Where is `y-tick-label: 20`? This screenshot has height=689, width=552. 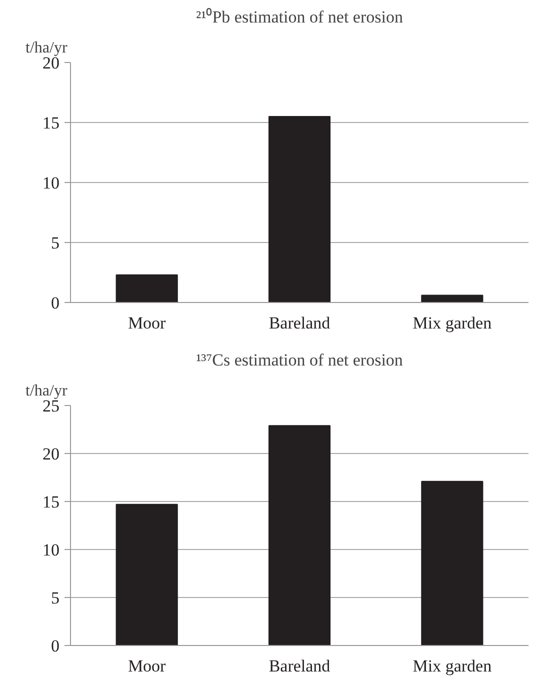 y-tick-label: 20 is located at coordinates (51, 454).